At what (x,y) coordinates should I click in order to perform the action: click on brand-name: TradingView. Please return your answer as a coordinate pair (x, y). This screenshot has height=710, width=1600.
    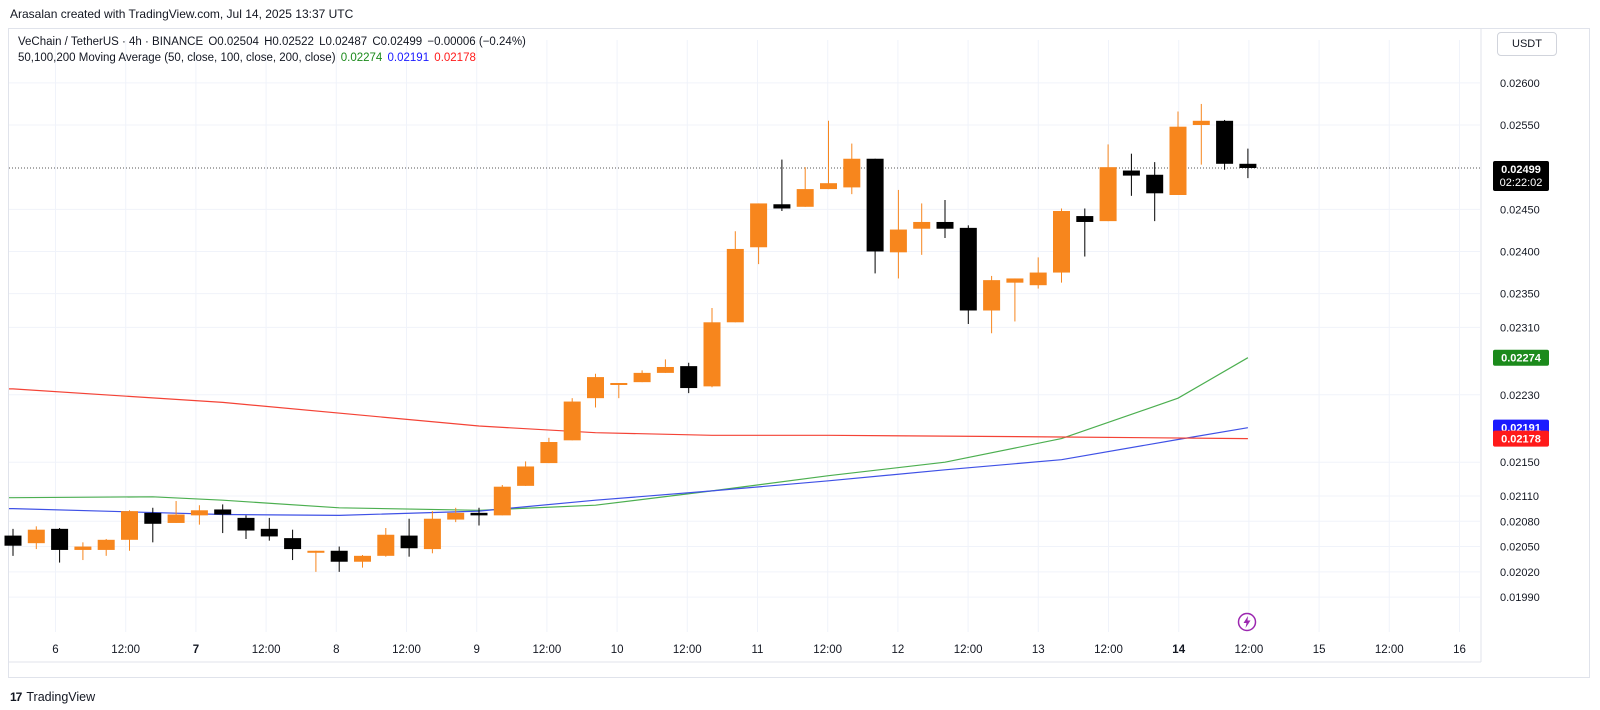
    Looking at the image, I should click on (61, 697).